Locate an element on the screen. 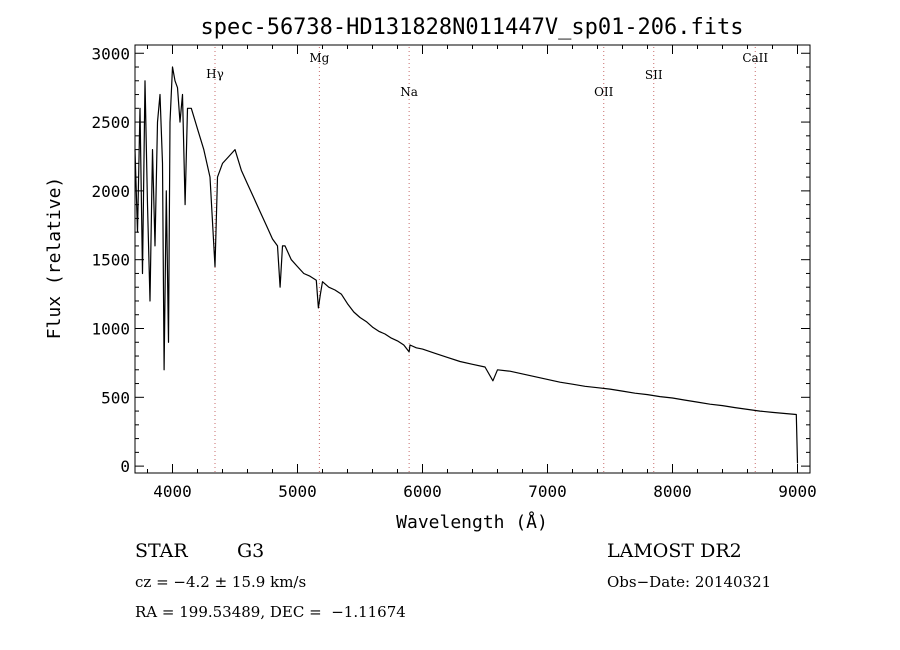  y-tick-label: 2500 is located at coordinates (110, 122).